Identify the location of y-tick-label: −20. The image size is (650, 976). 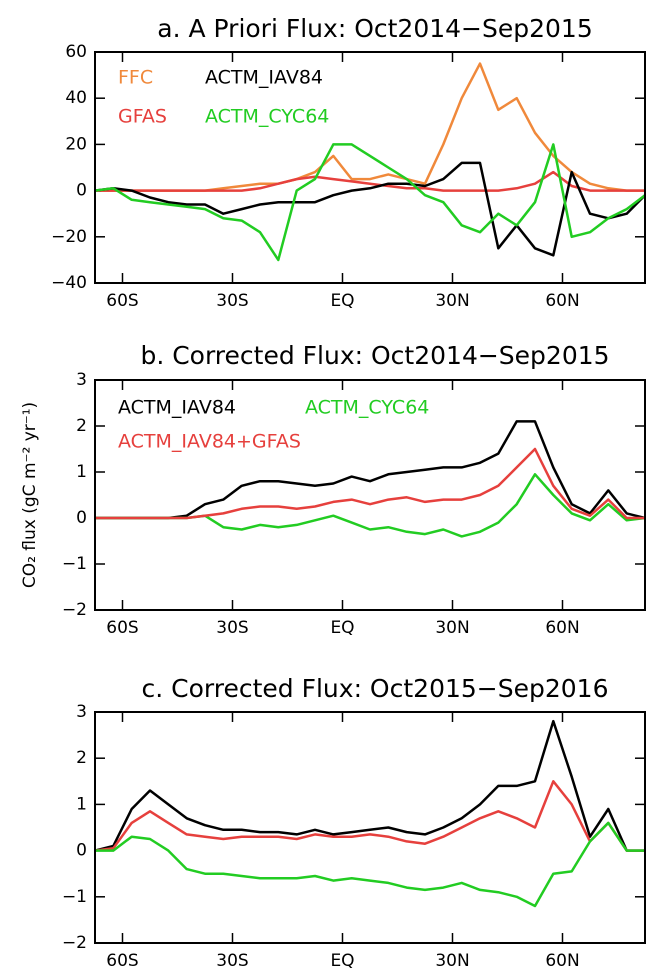
(69, 237).